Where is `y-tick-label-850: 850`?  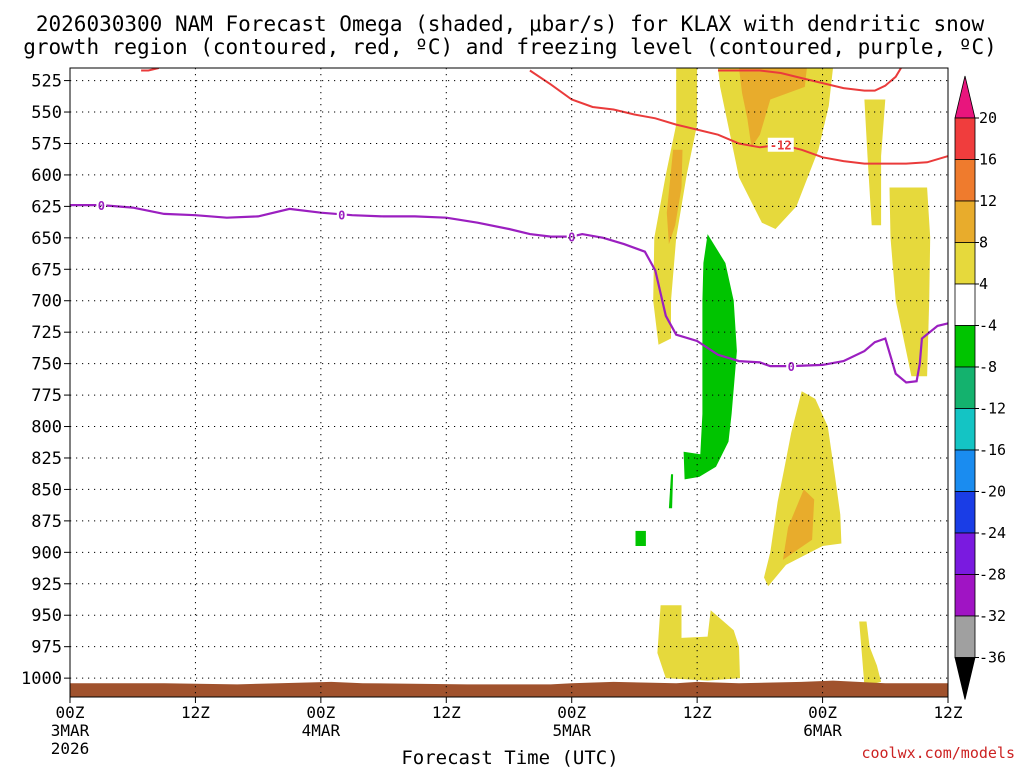 y-tick-label-850: 850 is located at coordinates (46, 490).